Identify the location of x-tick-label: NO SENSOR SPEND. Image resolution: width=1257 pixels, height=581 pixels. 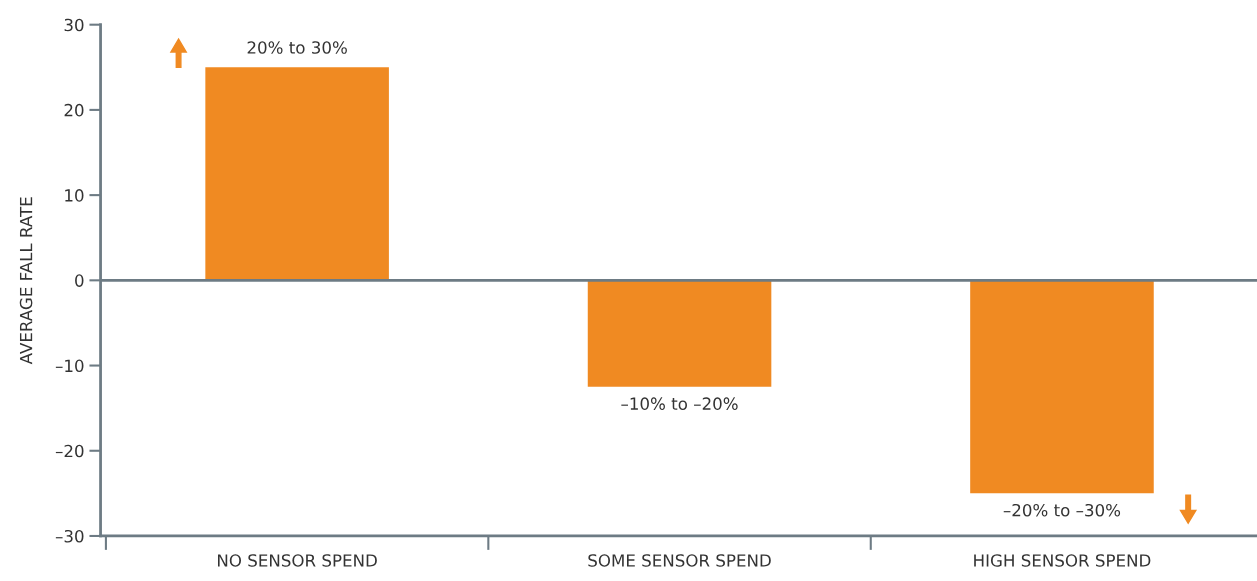
(297, 560).